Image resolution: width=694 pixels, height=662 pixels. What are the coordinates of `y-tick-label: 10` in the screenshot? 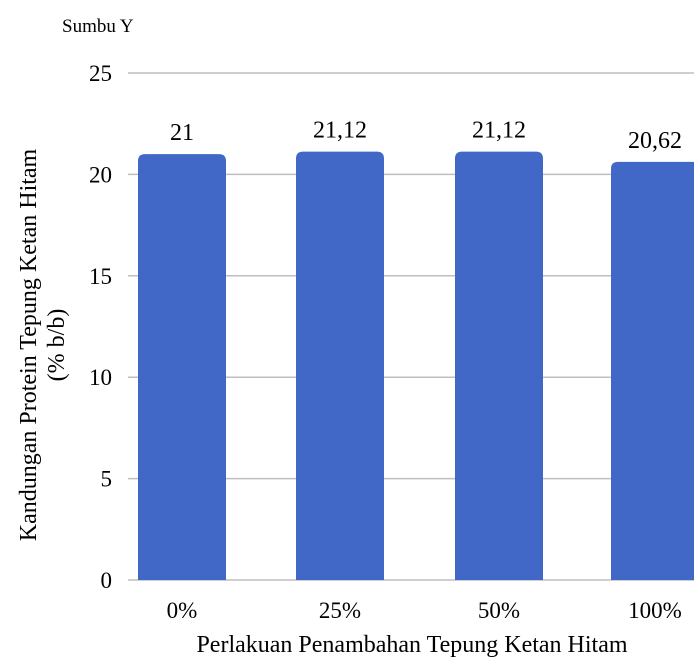 It's located at (100, 377).